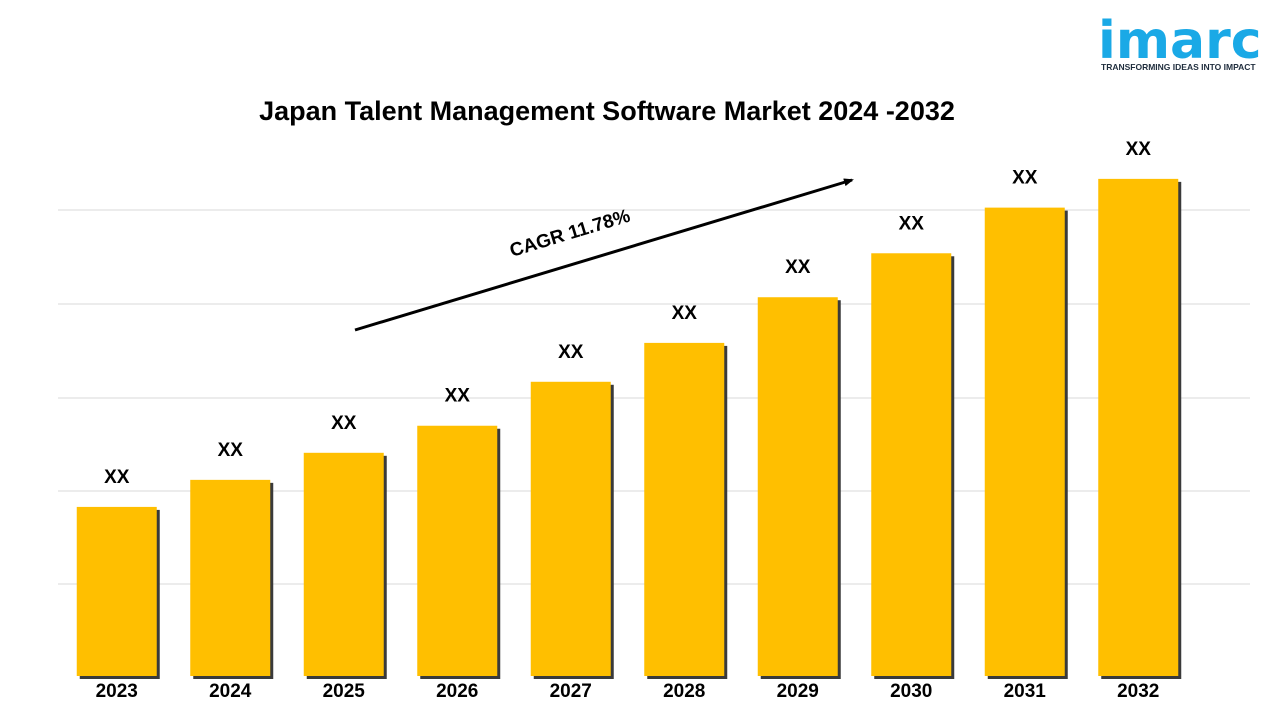 This screenshot has width=1280, height=720. Describe the element at coordinates (117, 477) in the screenshot. I see `value-label-2023: XX` at that location.